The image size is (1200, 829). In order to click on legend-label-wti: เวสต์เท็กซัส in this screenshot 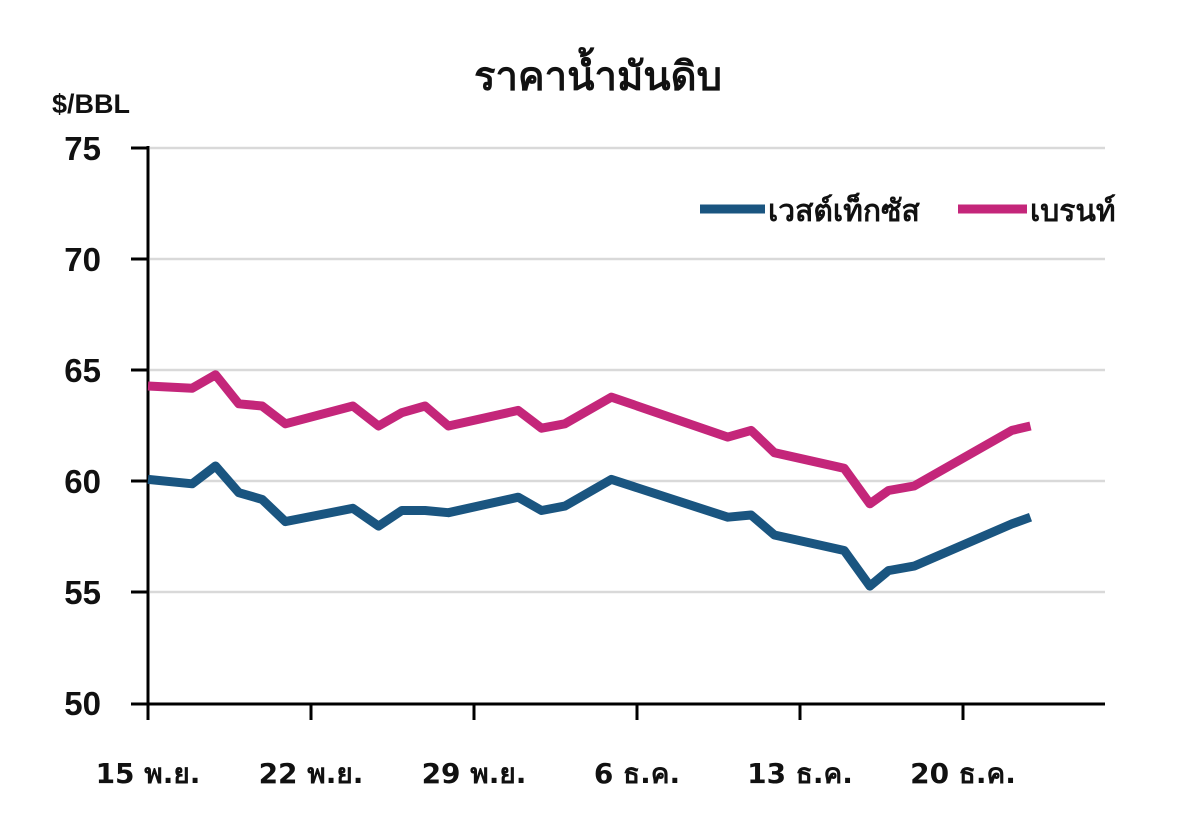, I will do `click(844, 210)`.